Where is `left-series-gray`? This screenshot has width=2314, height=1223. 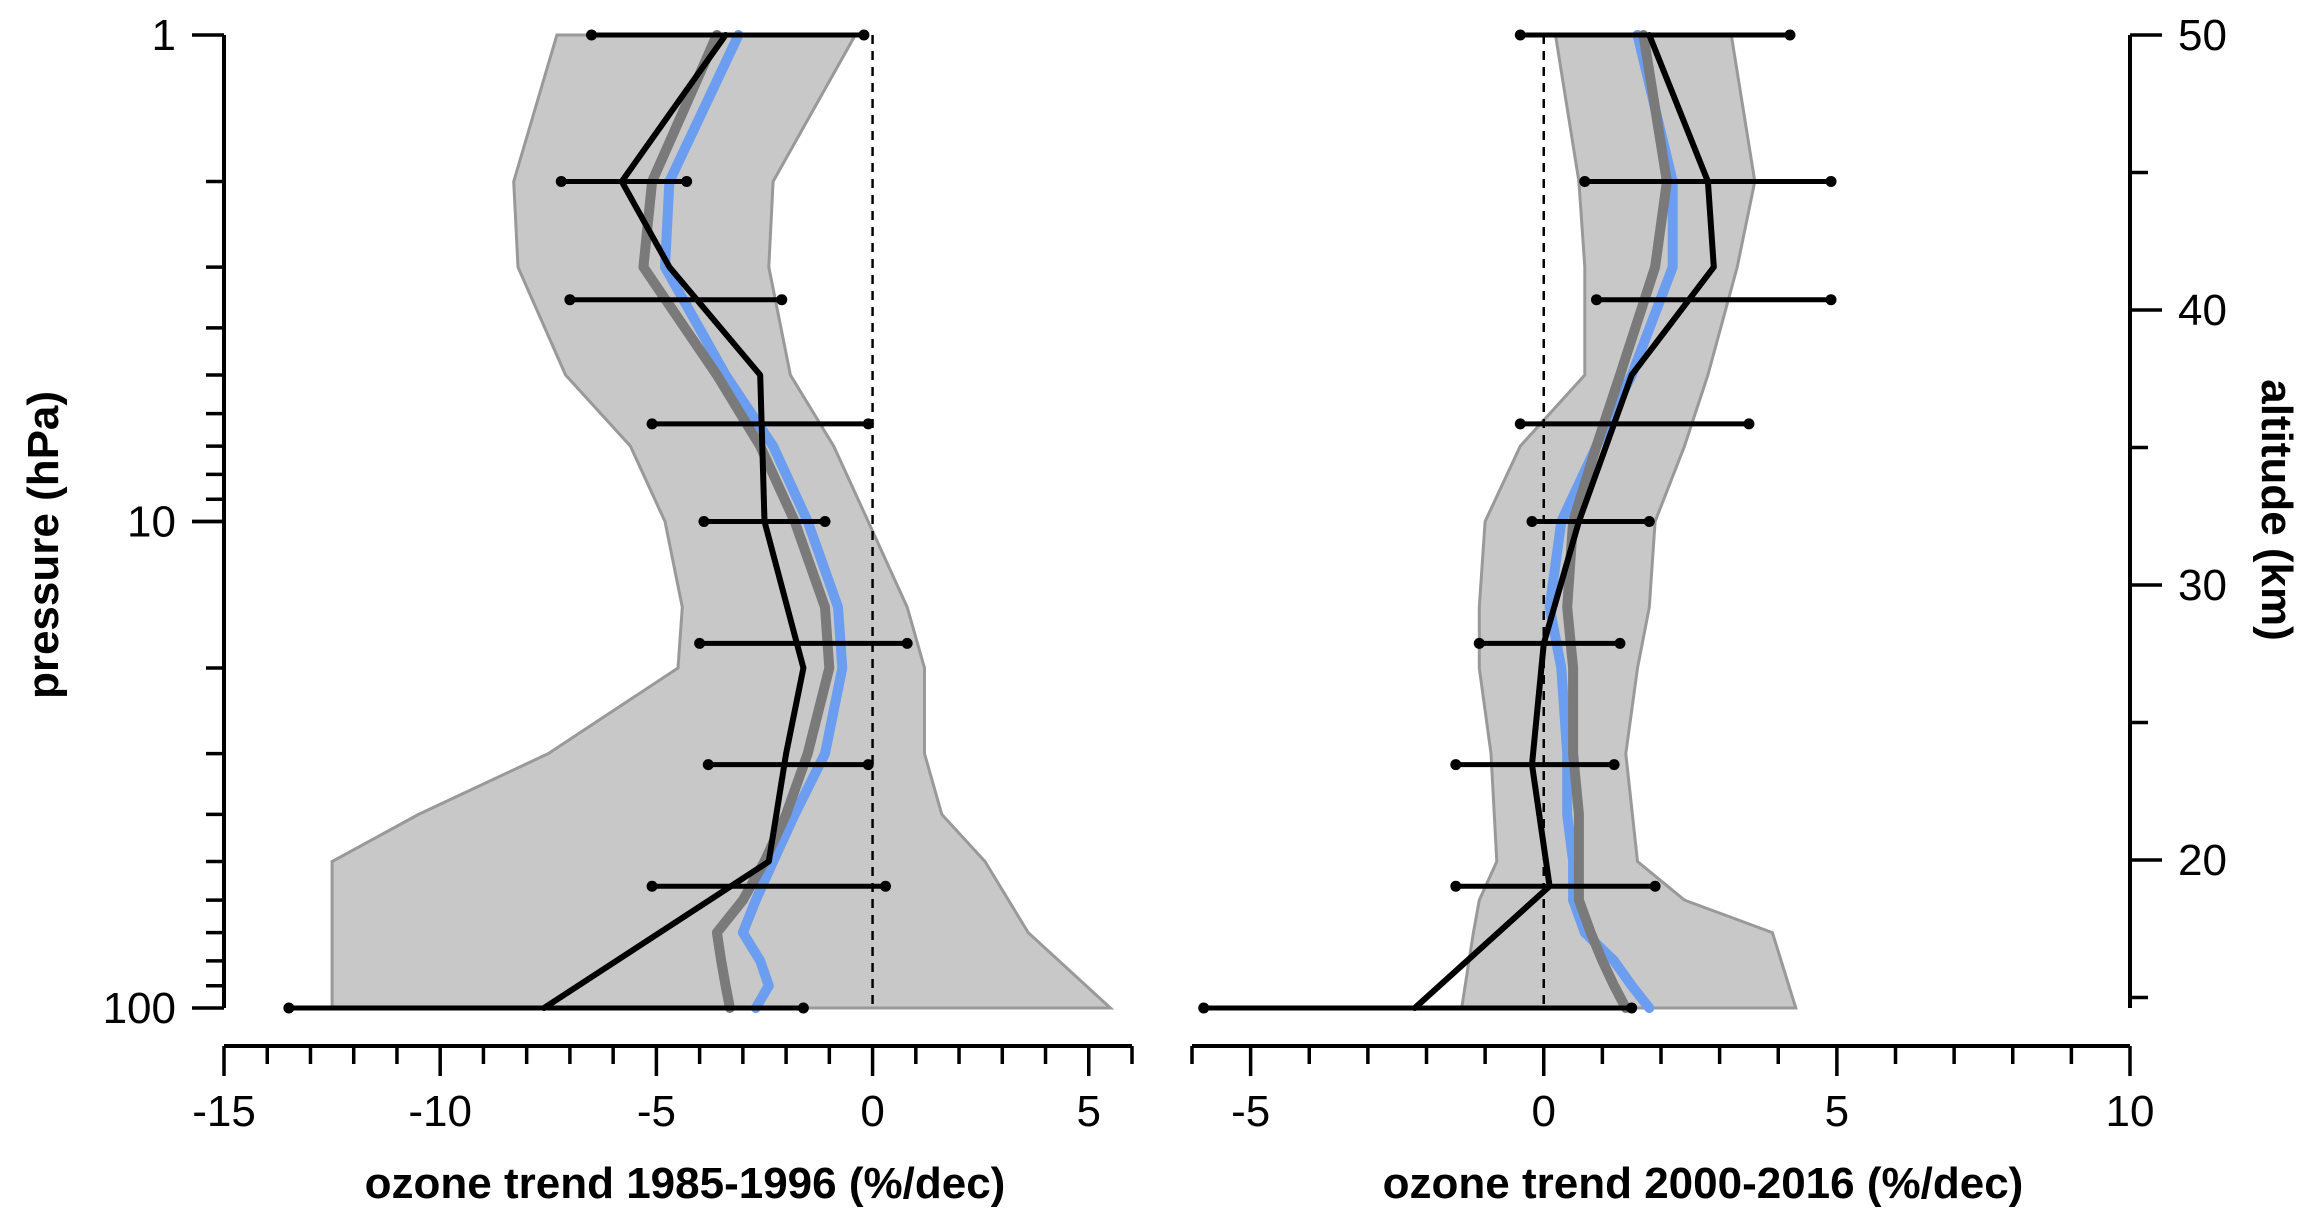 left-series-gray is located at coordinates (736, 521).